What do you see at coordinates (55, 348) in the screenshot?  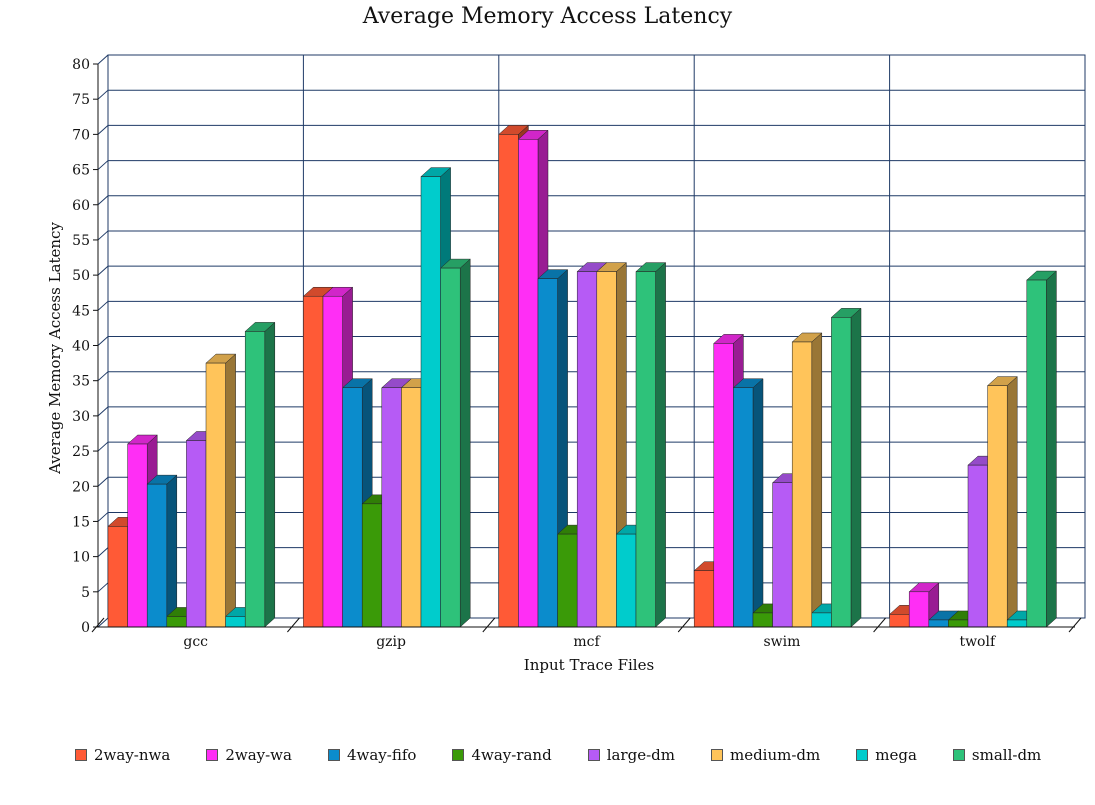 I see `y-axis-label: Average Memory Access Latency` at bounding box center [55, 348].